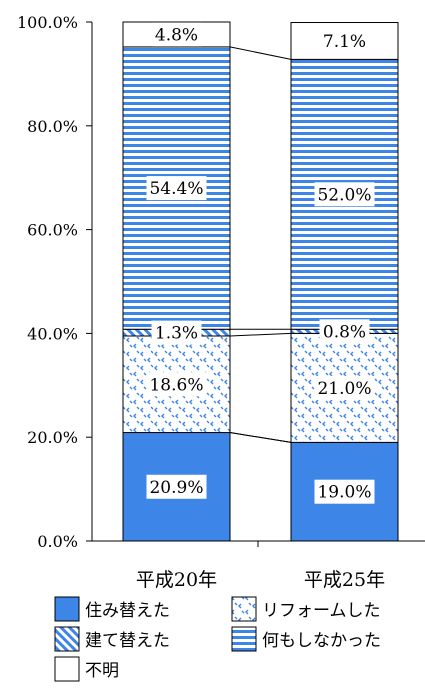  What do you see at coordinates (52, 333) in the screenshot?
I see `y-tick-label: 40.0%` at bounding box center [52, 333].